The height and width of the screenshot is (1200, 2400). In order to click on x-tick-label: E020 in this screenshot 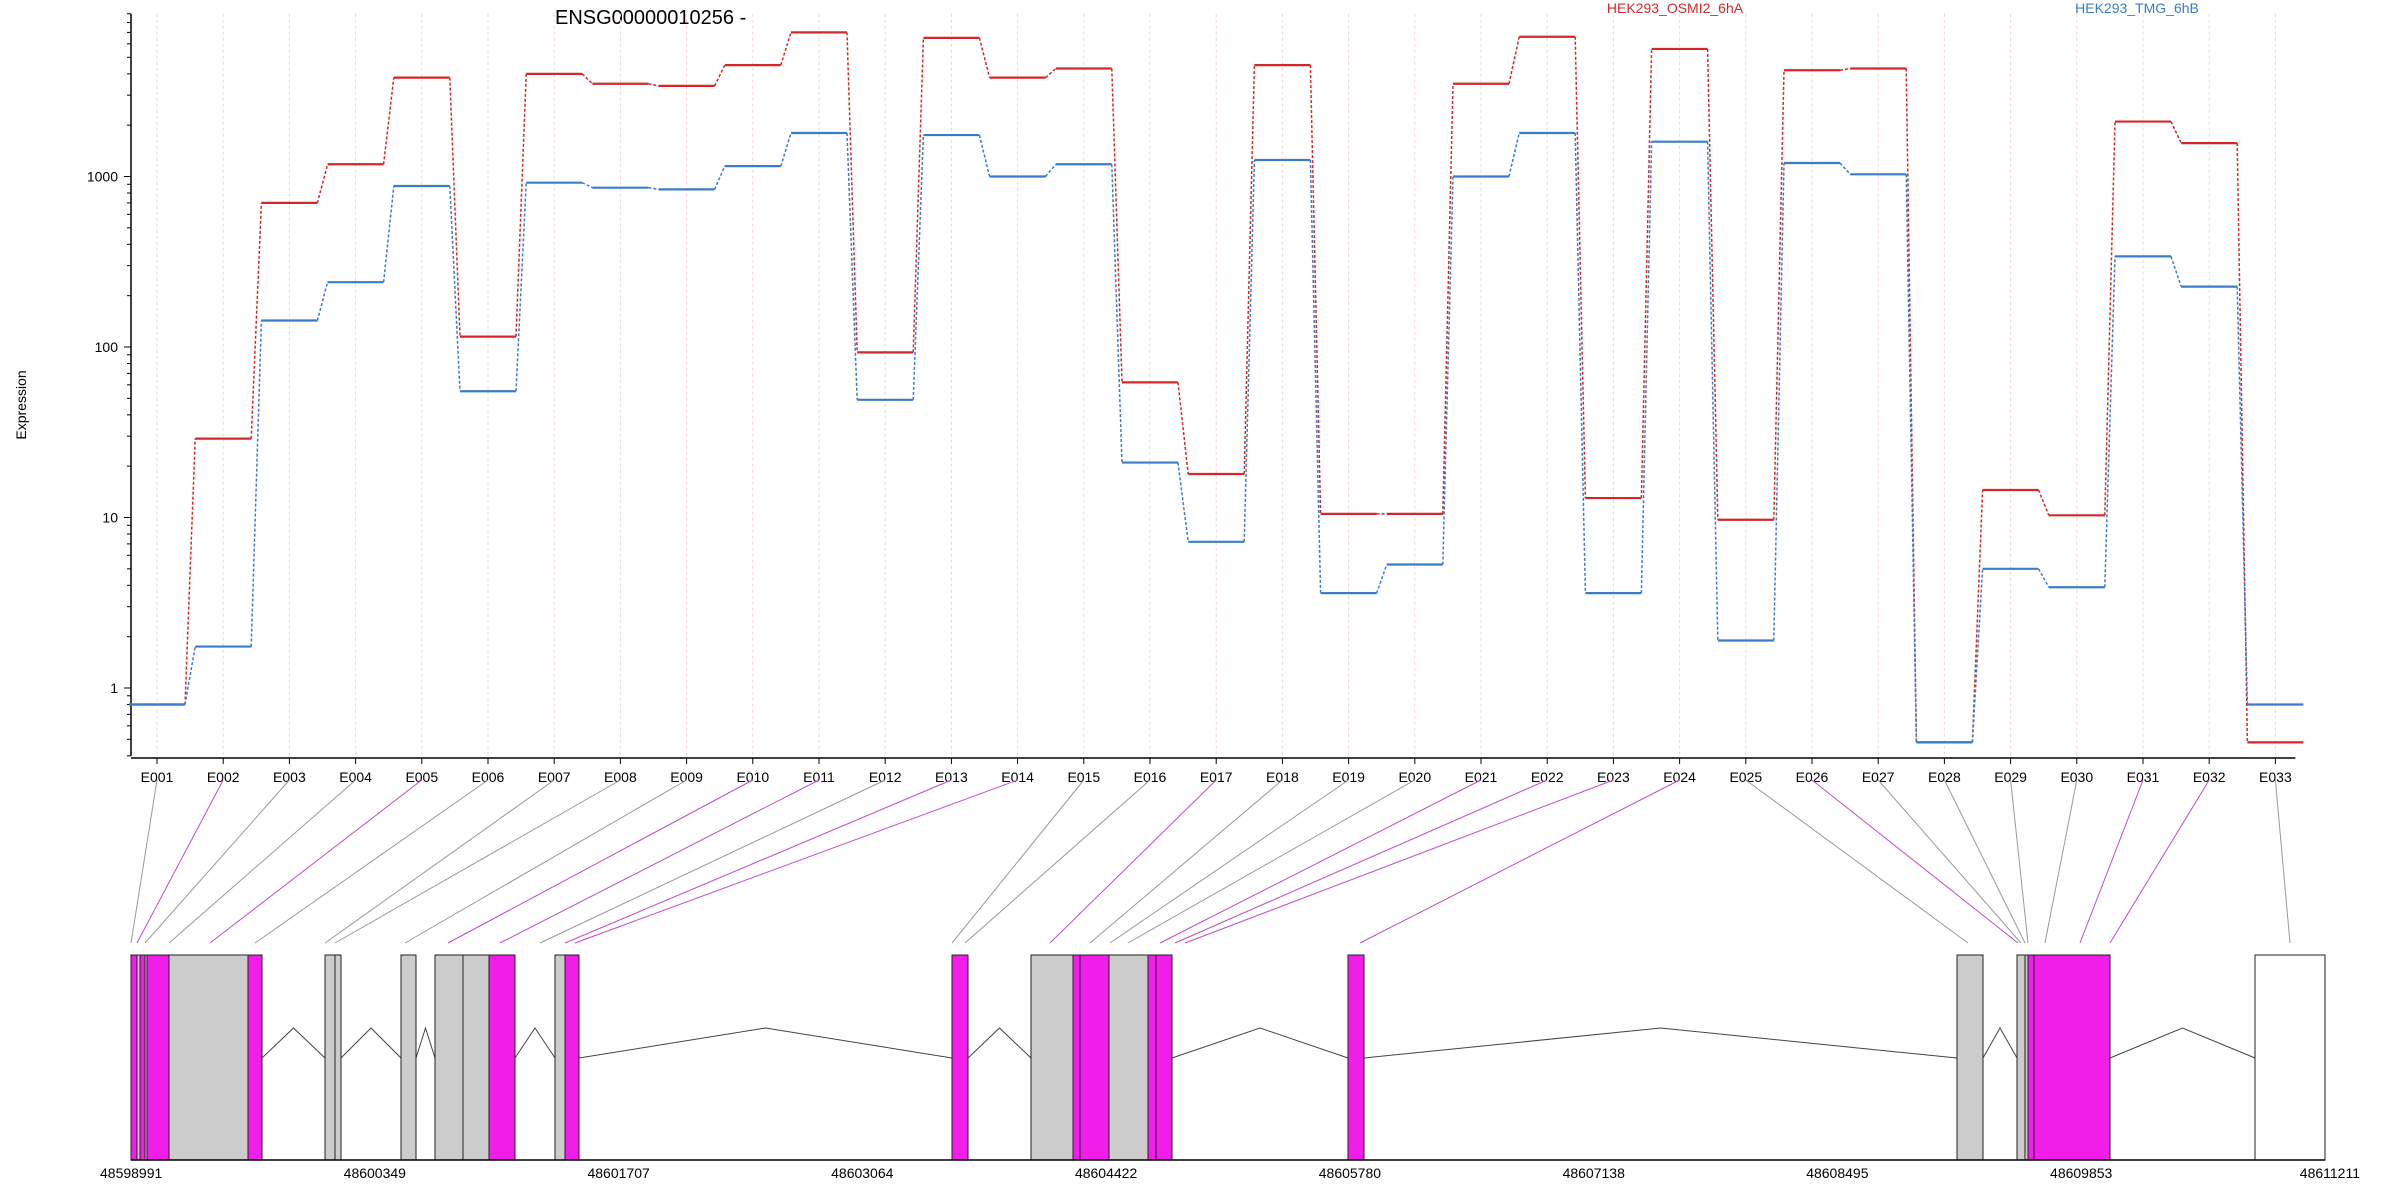, I will do `click(1414, 777)`.